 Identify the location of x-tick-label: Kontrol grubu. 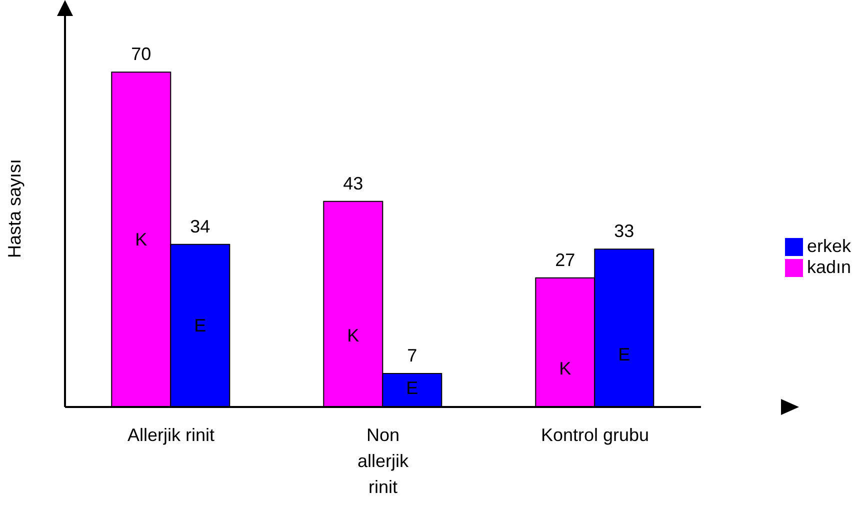
(595, 435).